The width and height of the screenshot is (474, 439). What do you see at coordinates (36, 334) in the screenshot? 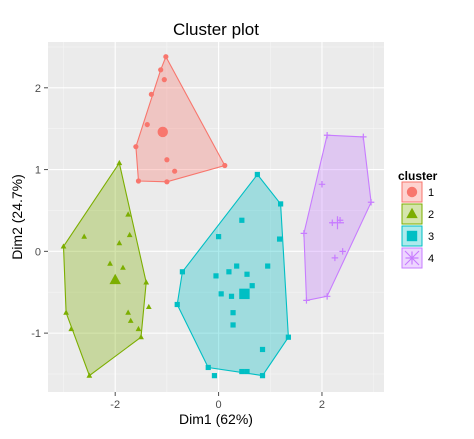
I see `y-tick-label: -1` at bounding box center [36, 334].